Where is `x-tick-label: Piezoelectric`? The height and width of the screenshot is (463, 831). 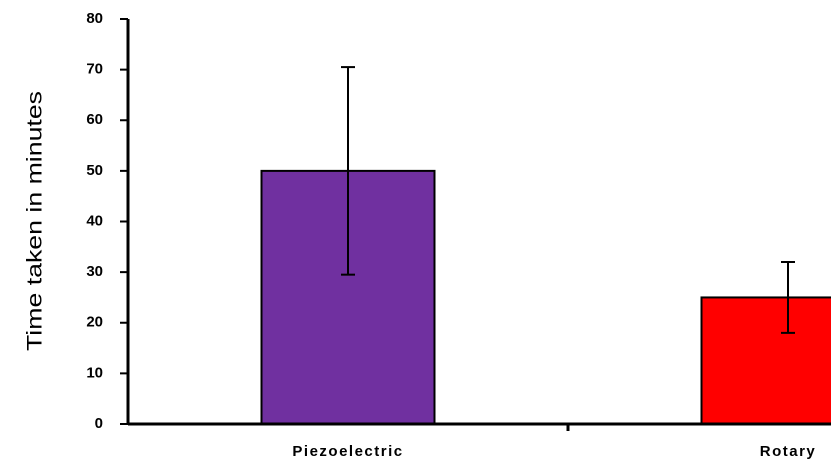 x-tick-label: Piezoelectric is located at coordinates (347, 451).